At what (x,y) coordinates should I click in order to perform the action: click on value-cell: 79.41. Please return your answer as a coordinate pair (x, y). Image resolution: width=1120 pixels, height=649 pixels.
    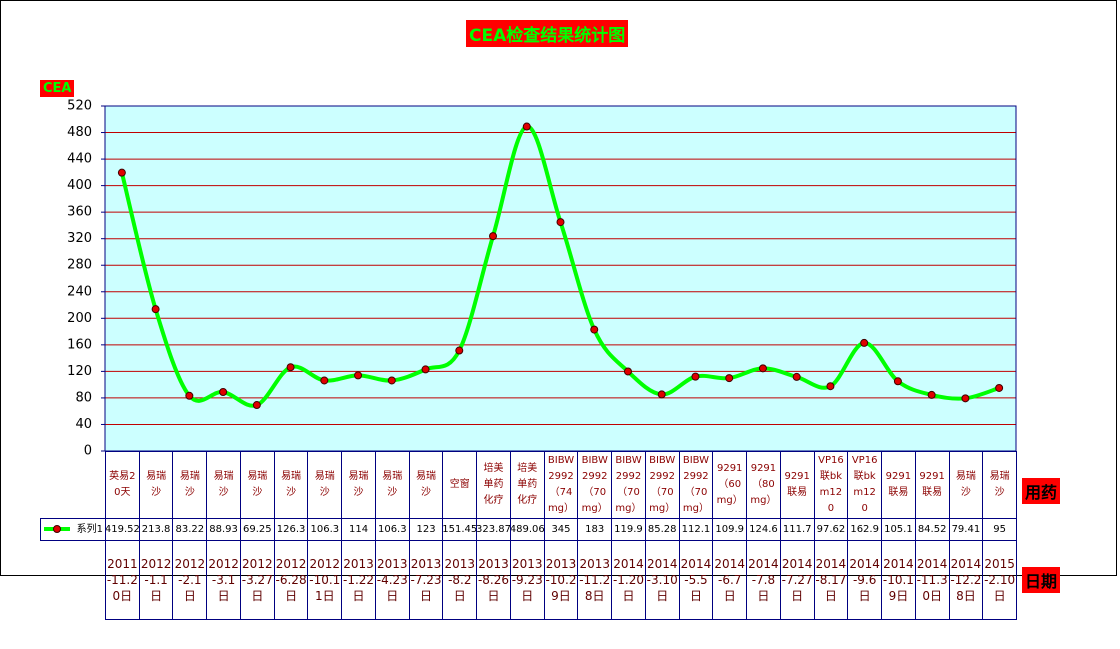
    Looking at the image, I should click on (966, 529).